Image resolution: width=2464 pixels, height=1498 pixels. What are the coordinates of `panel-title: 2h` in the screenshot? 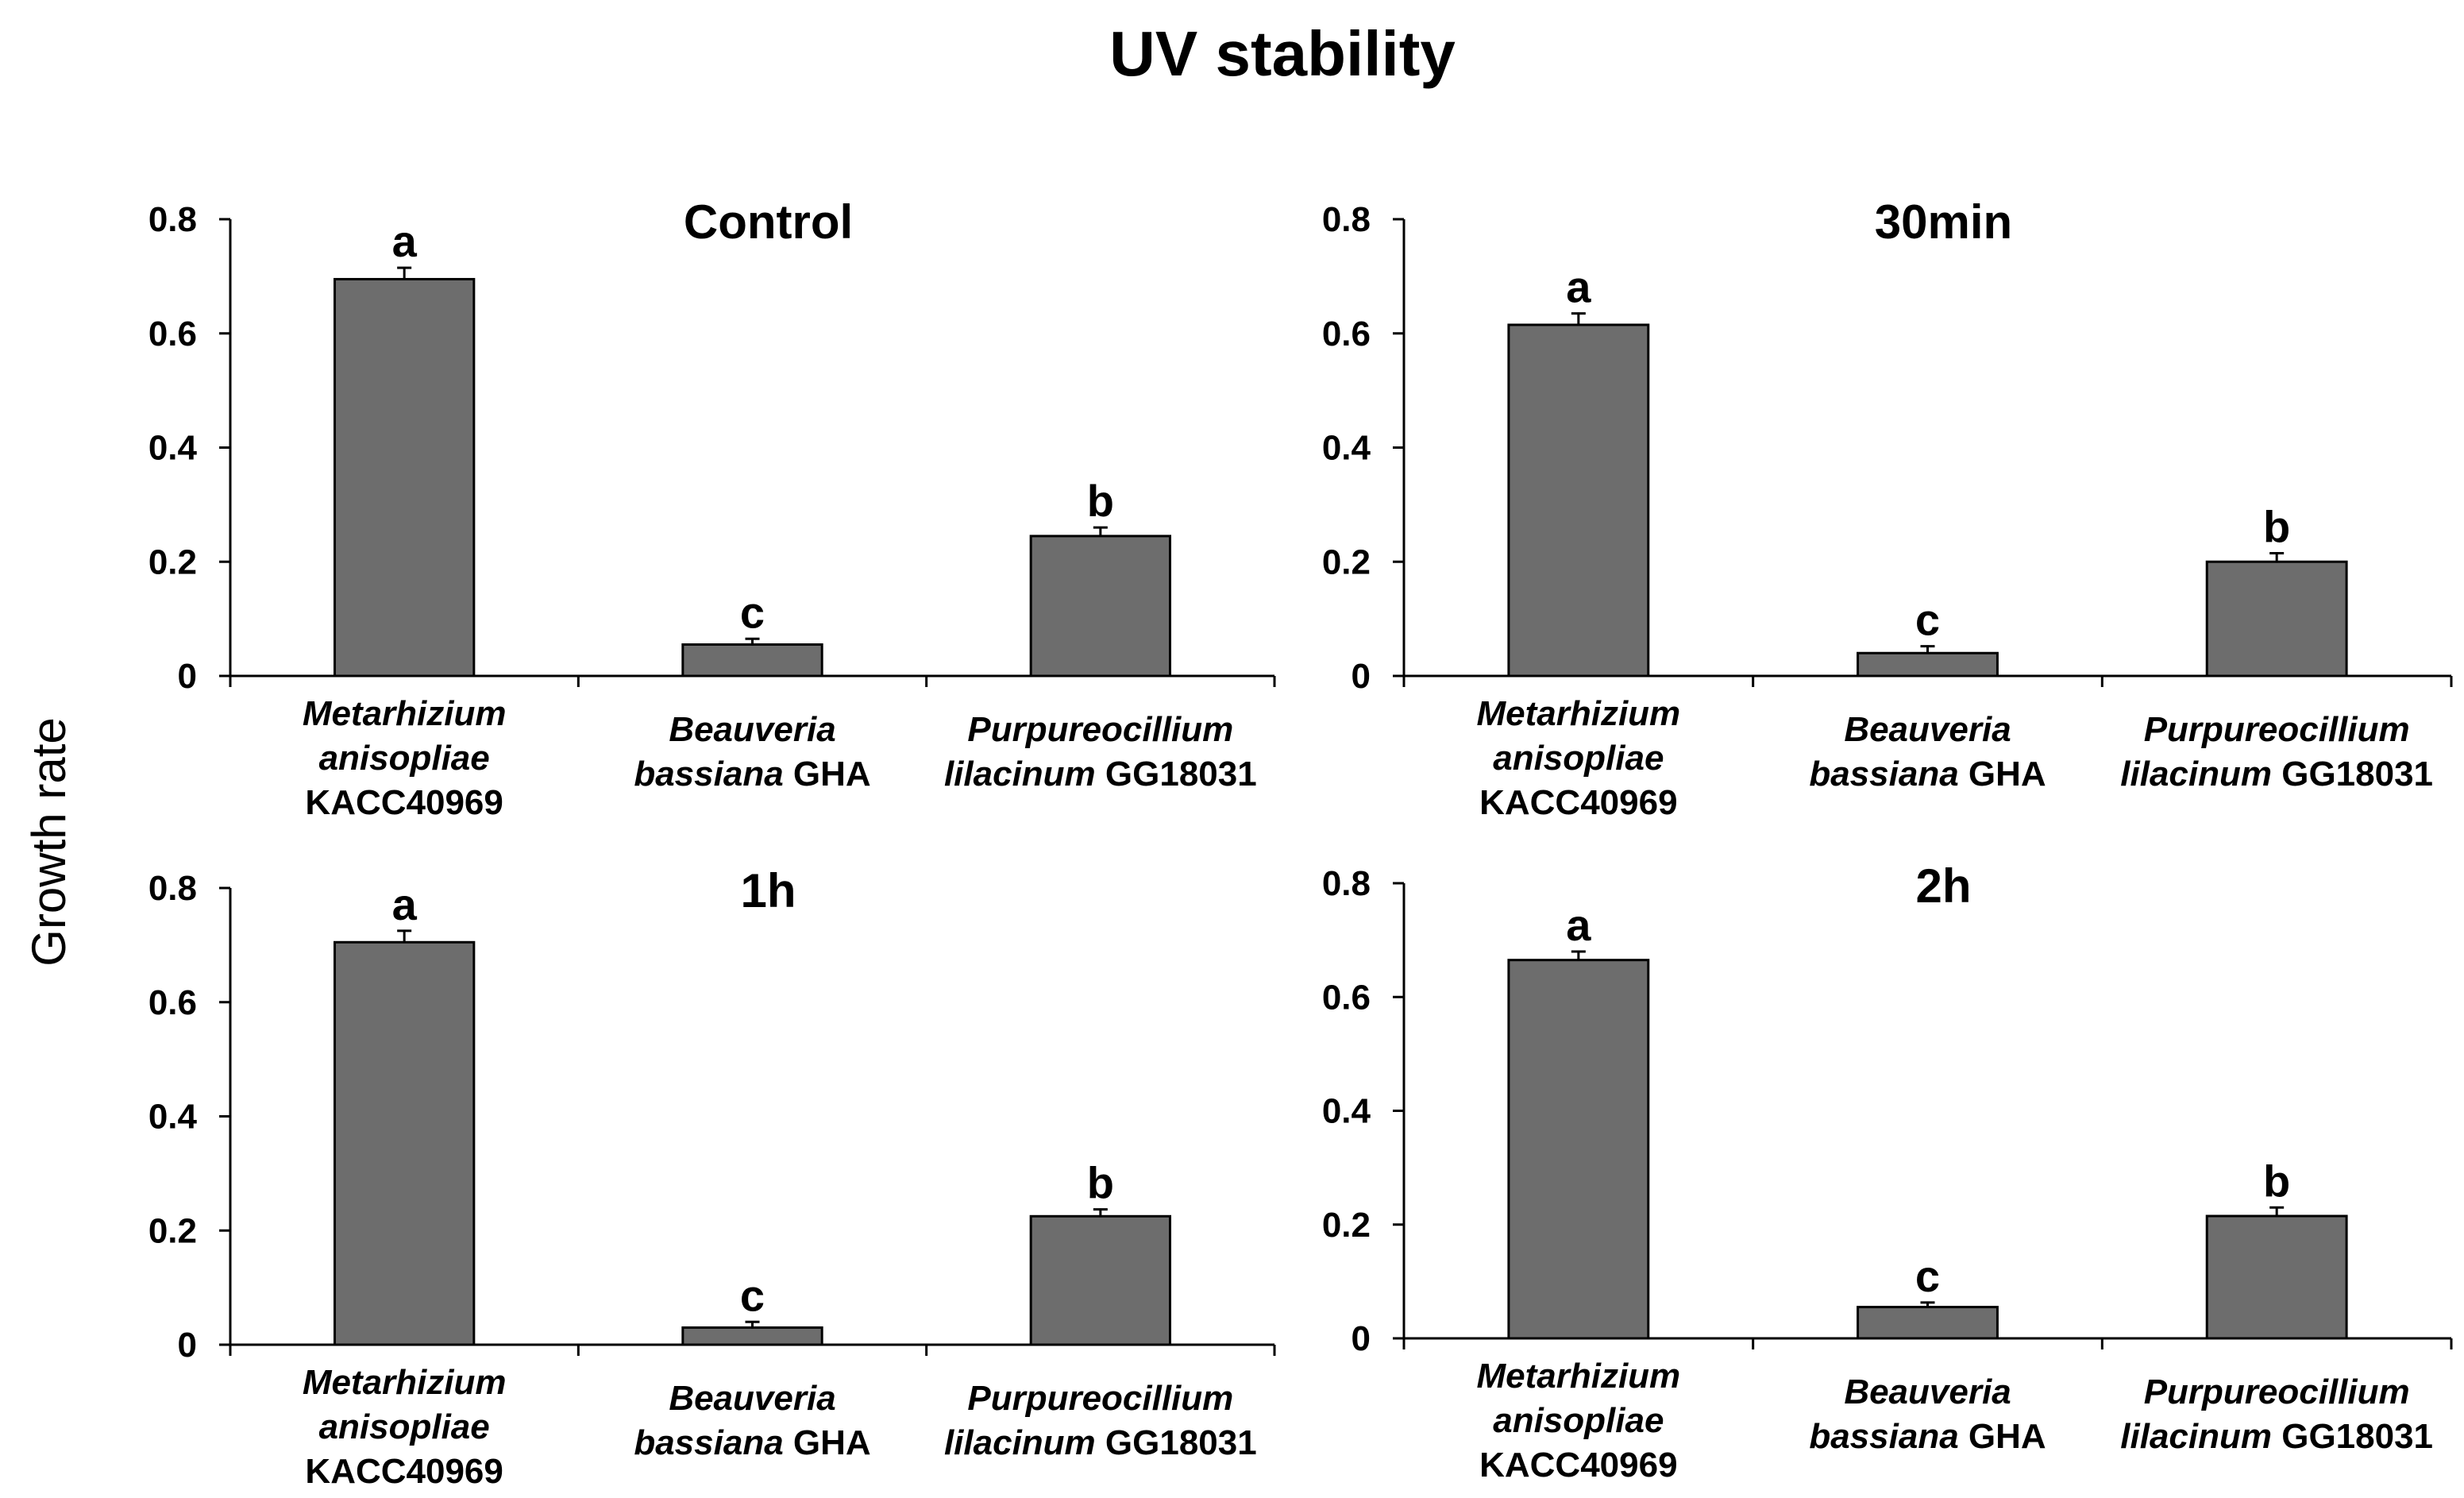 It's located at (1943, 886).